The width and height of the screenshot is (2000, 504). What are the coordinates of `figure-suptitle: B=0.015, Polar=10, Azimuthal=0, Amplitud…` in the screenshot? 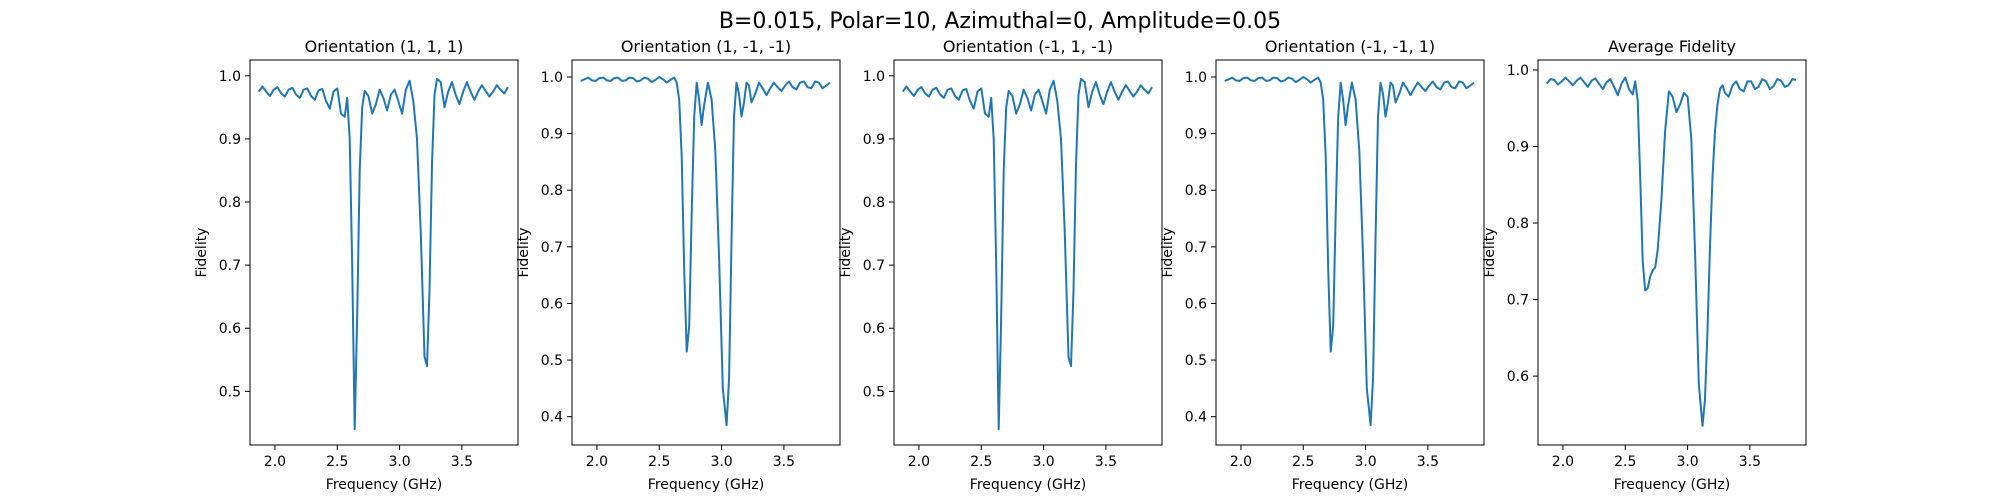 It's located at (1000, 21).